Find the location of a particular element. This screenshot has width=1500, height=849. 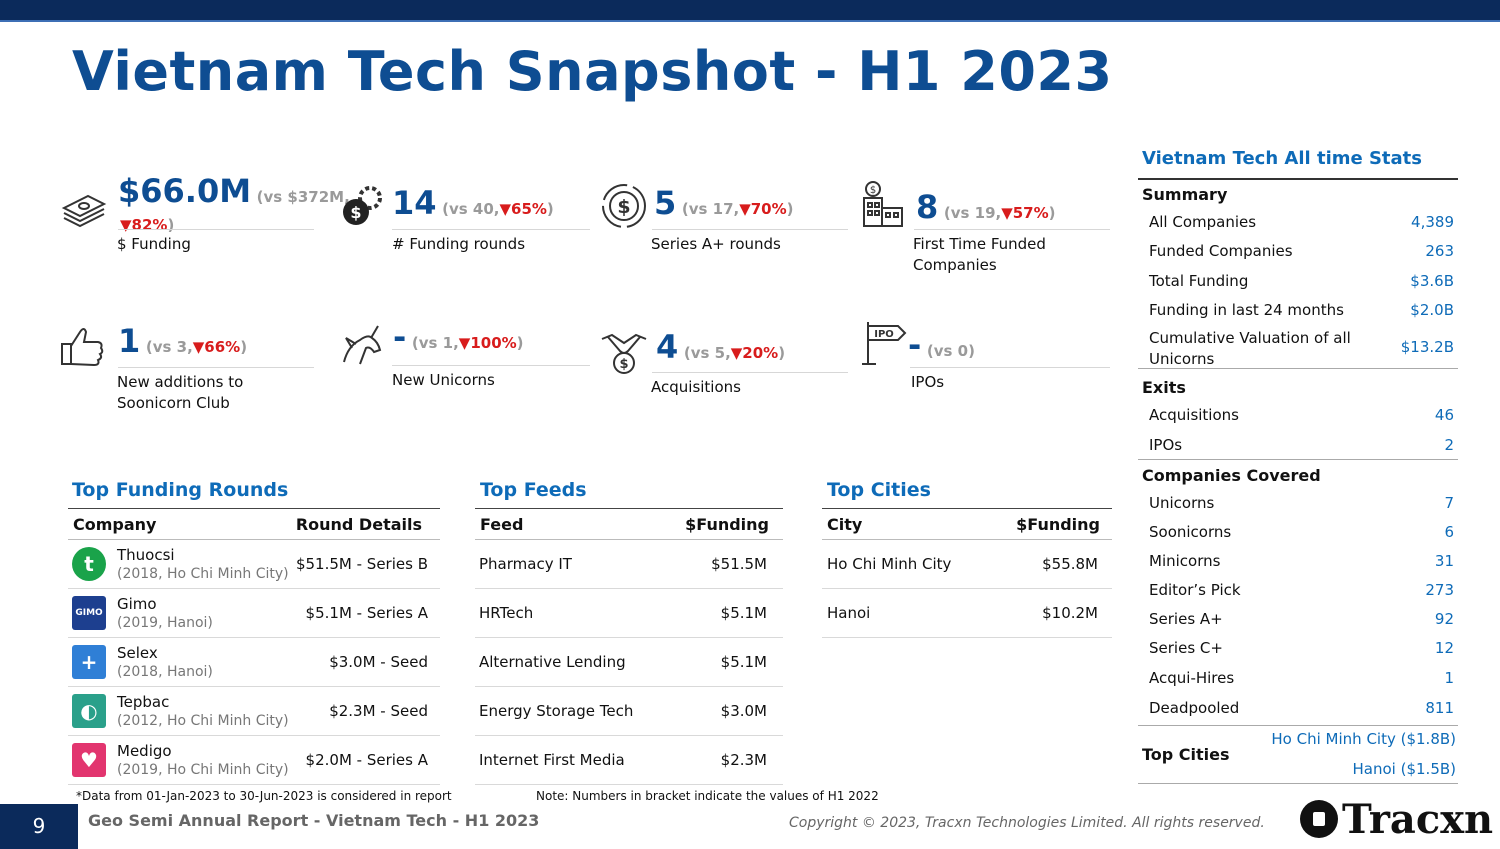

stat-funding-change: ▼82%) is located at coordinates (147, 225).